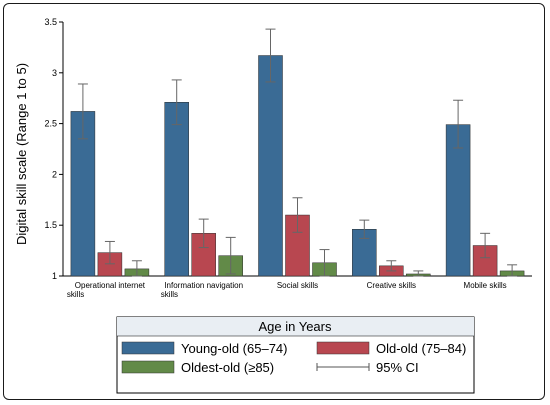 The image size is (550, 405). I want to click on y-tick-label: 2, so click(54, 174).